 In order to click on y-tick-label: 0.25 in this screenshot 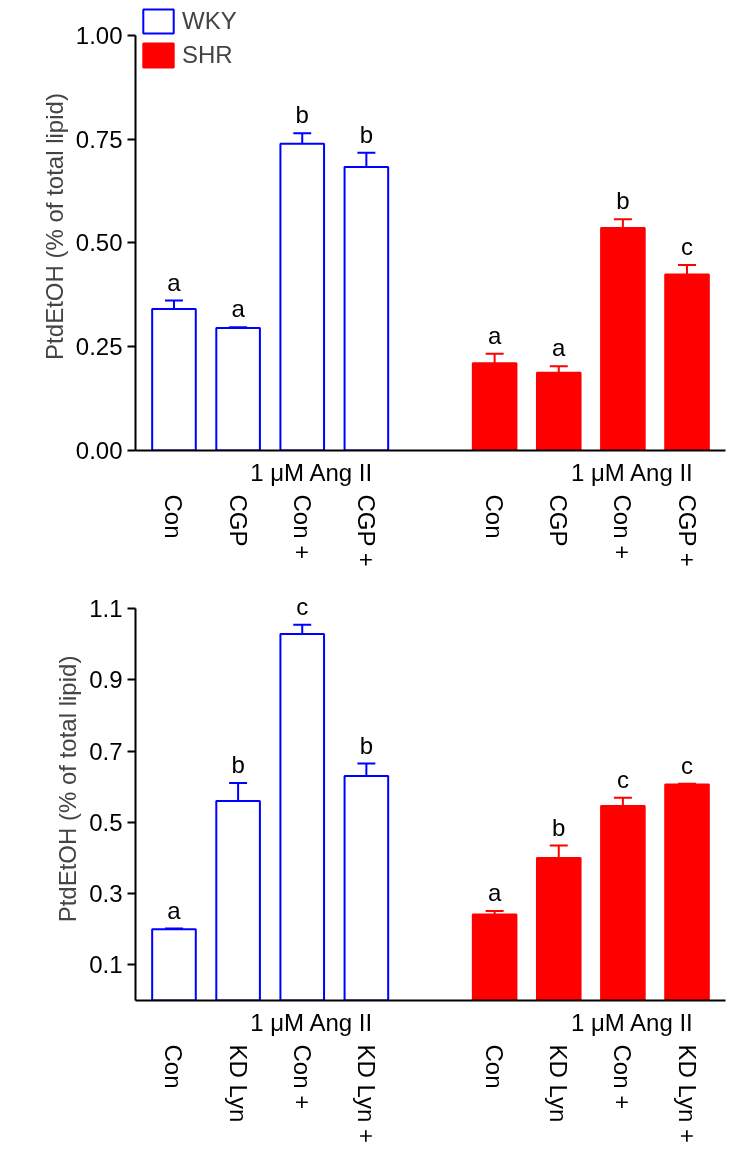, I will do `click(99, 347)`.